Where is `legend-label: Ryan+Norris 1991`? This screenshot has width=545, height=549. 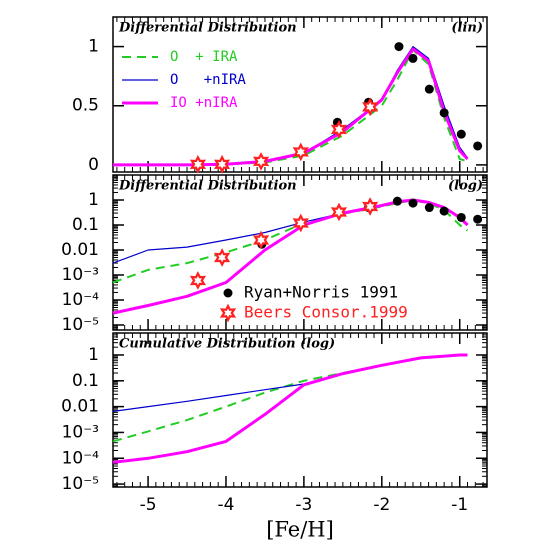
legend-label: Ryan+Norris 1991 is located at coordinates (321, 292).